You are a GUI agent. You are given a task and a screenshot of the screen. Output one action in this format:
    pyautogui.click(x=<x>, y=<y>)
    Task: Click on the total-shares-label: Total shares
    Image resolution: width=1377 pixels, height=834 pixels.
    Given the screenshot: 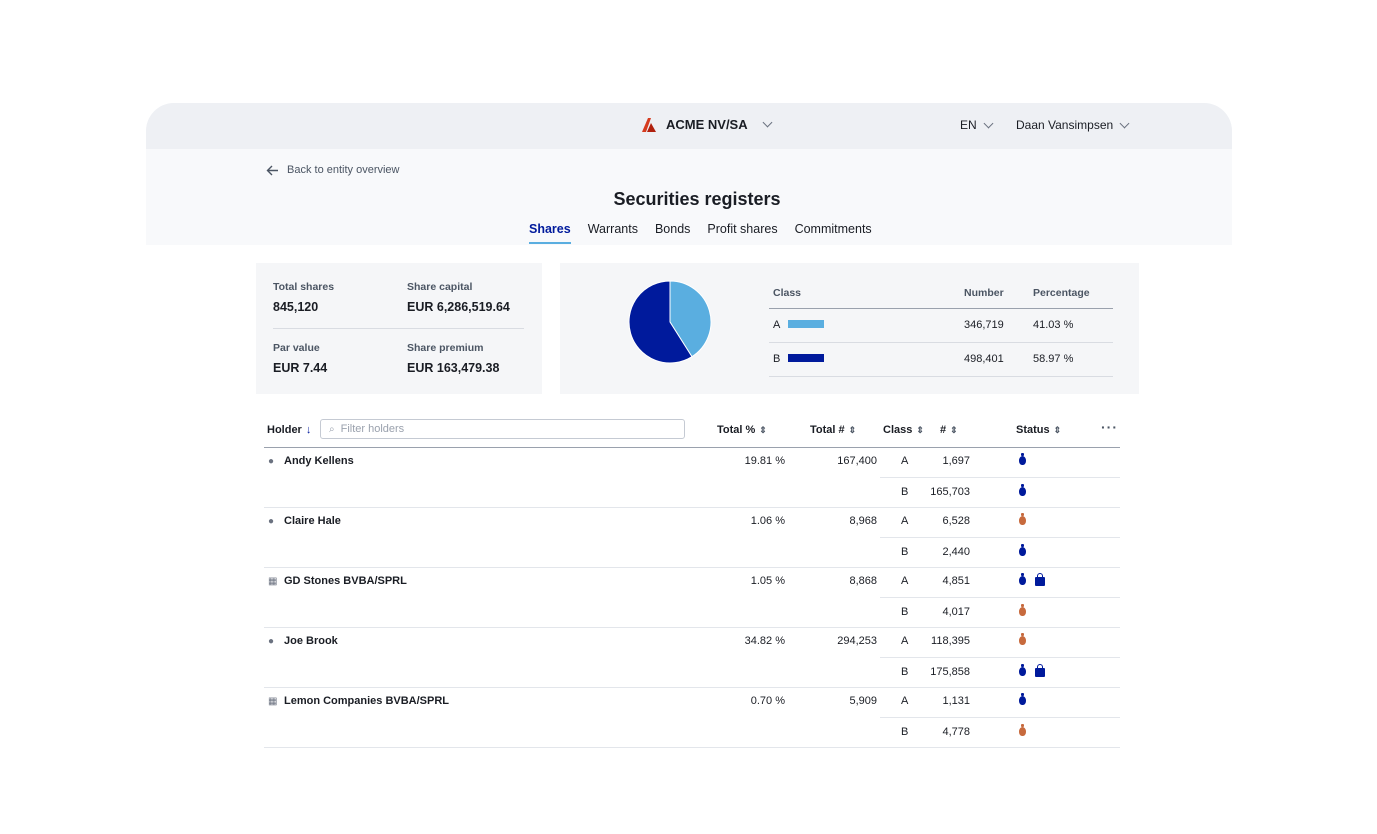 What is the action you would take?
    pyautogui.click(x=304, y=287)
    